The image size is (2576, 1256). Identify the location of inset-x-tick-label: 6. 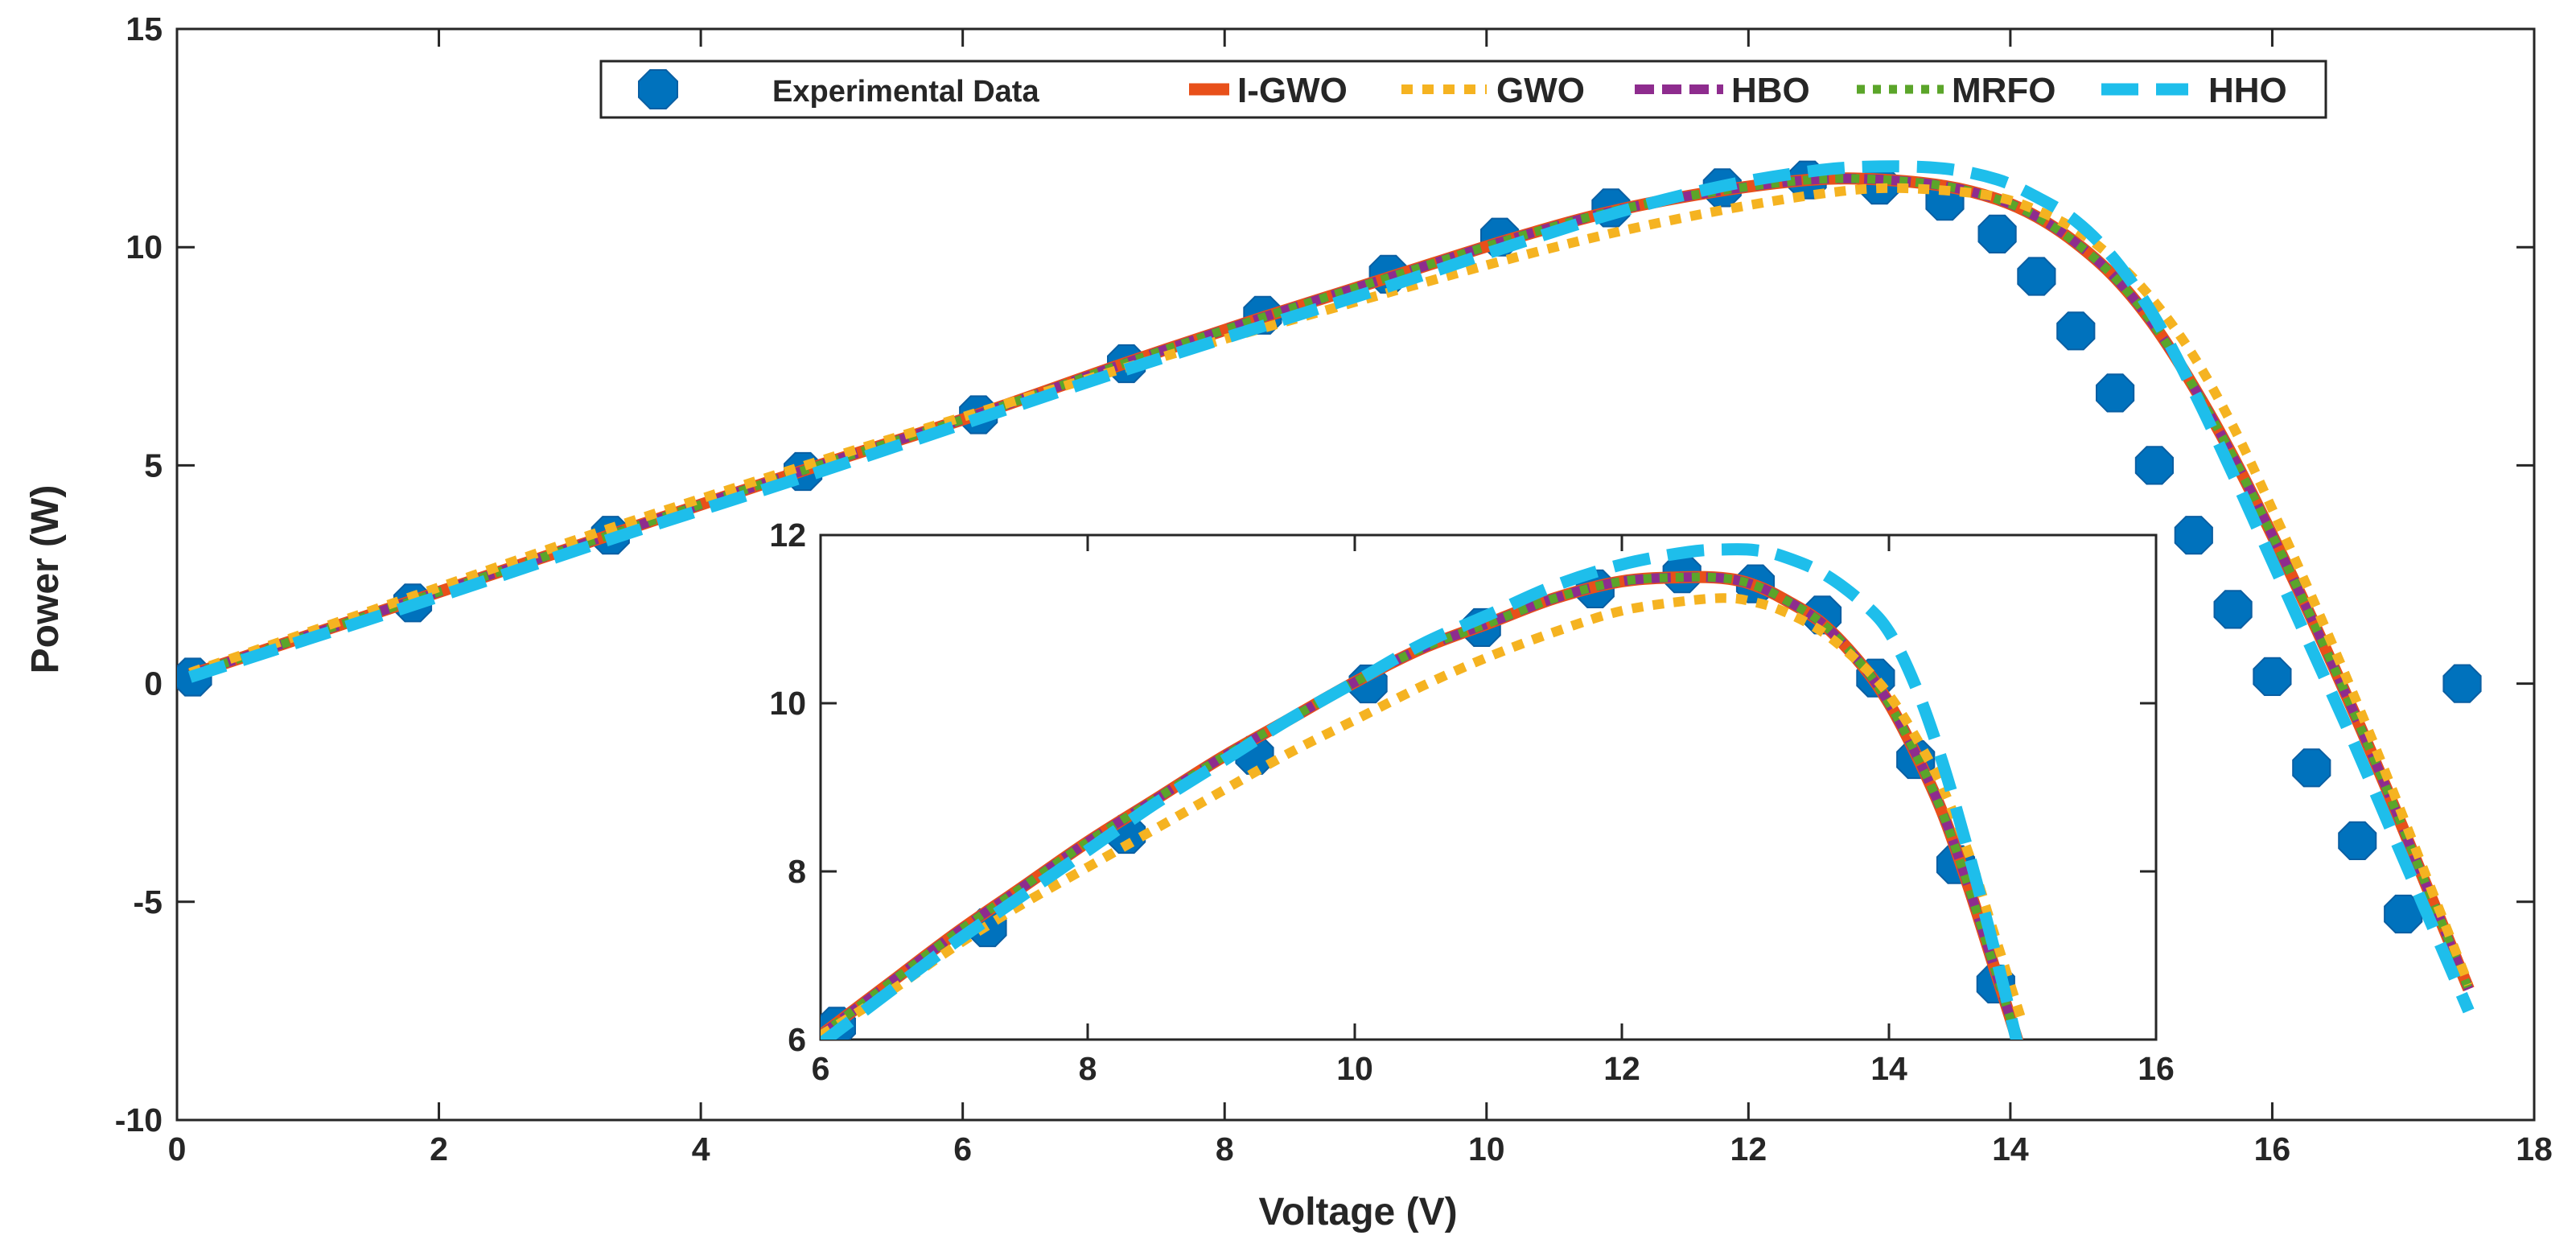
(821, 1068).